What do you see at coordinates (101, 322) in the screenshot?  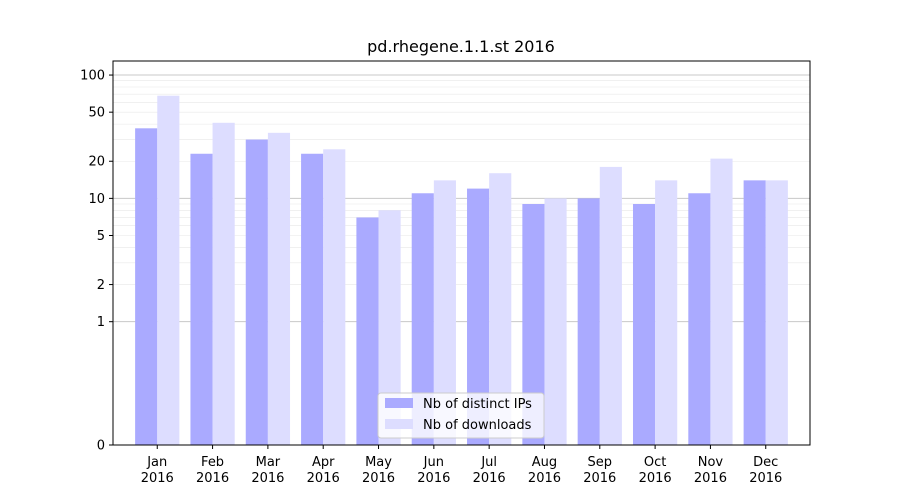 I see `y-tick-label: 1` at bounding box center [101, 322].